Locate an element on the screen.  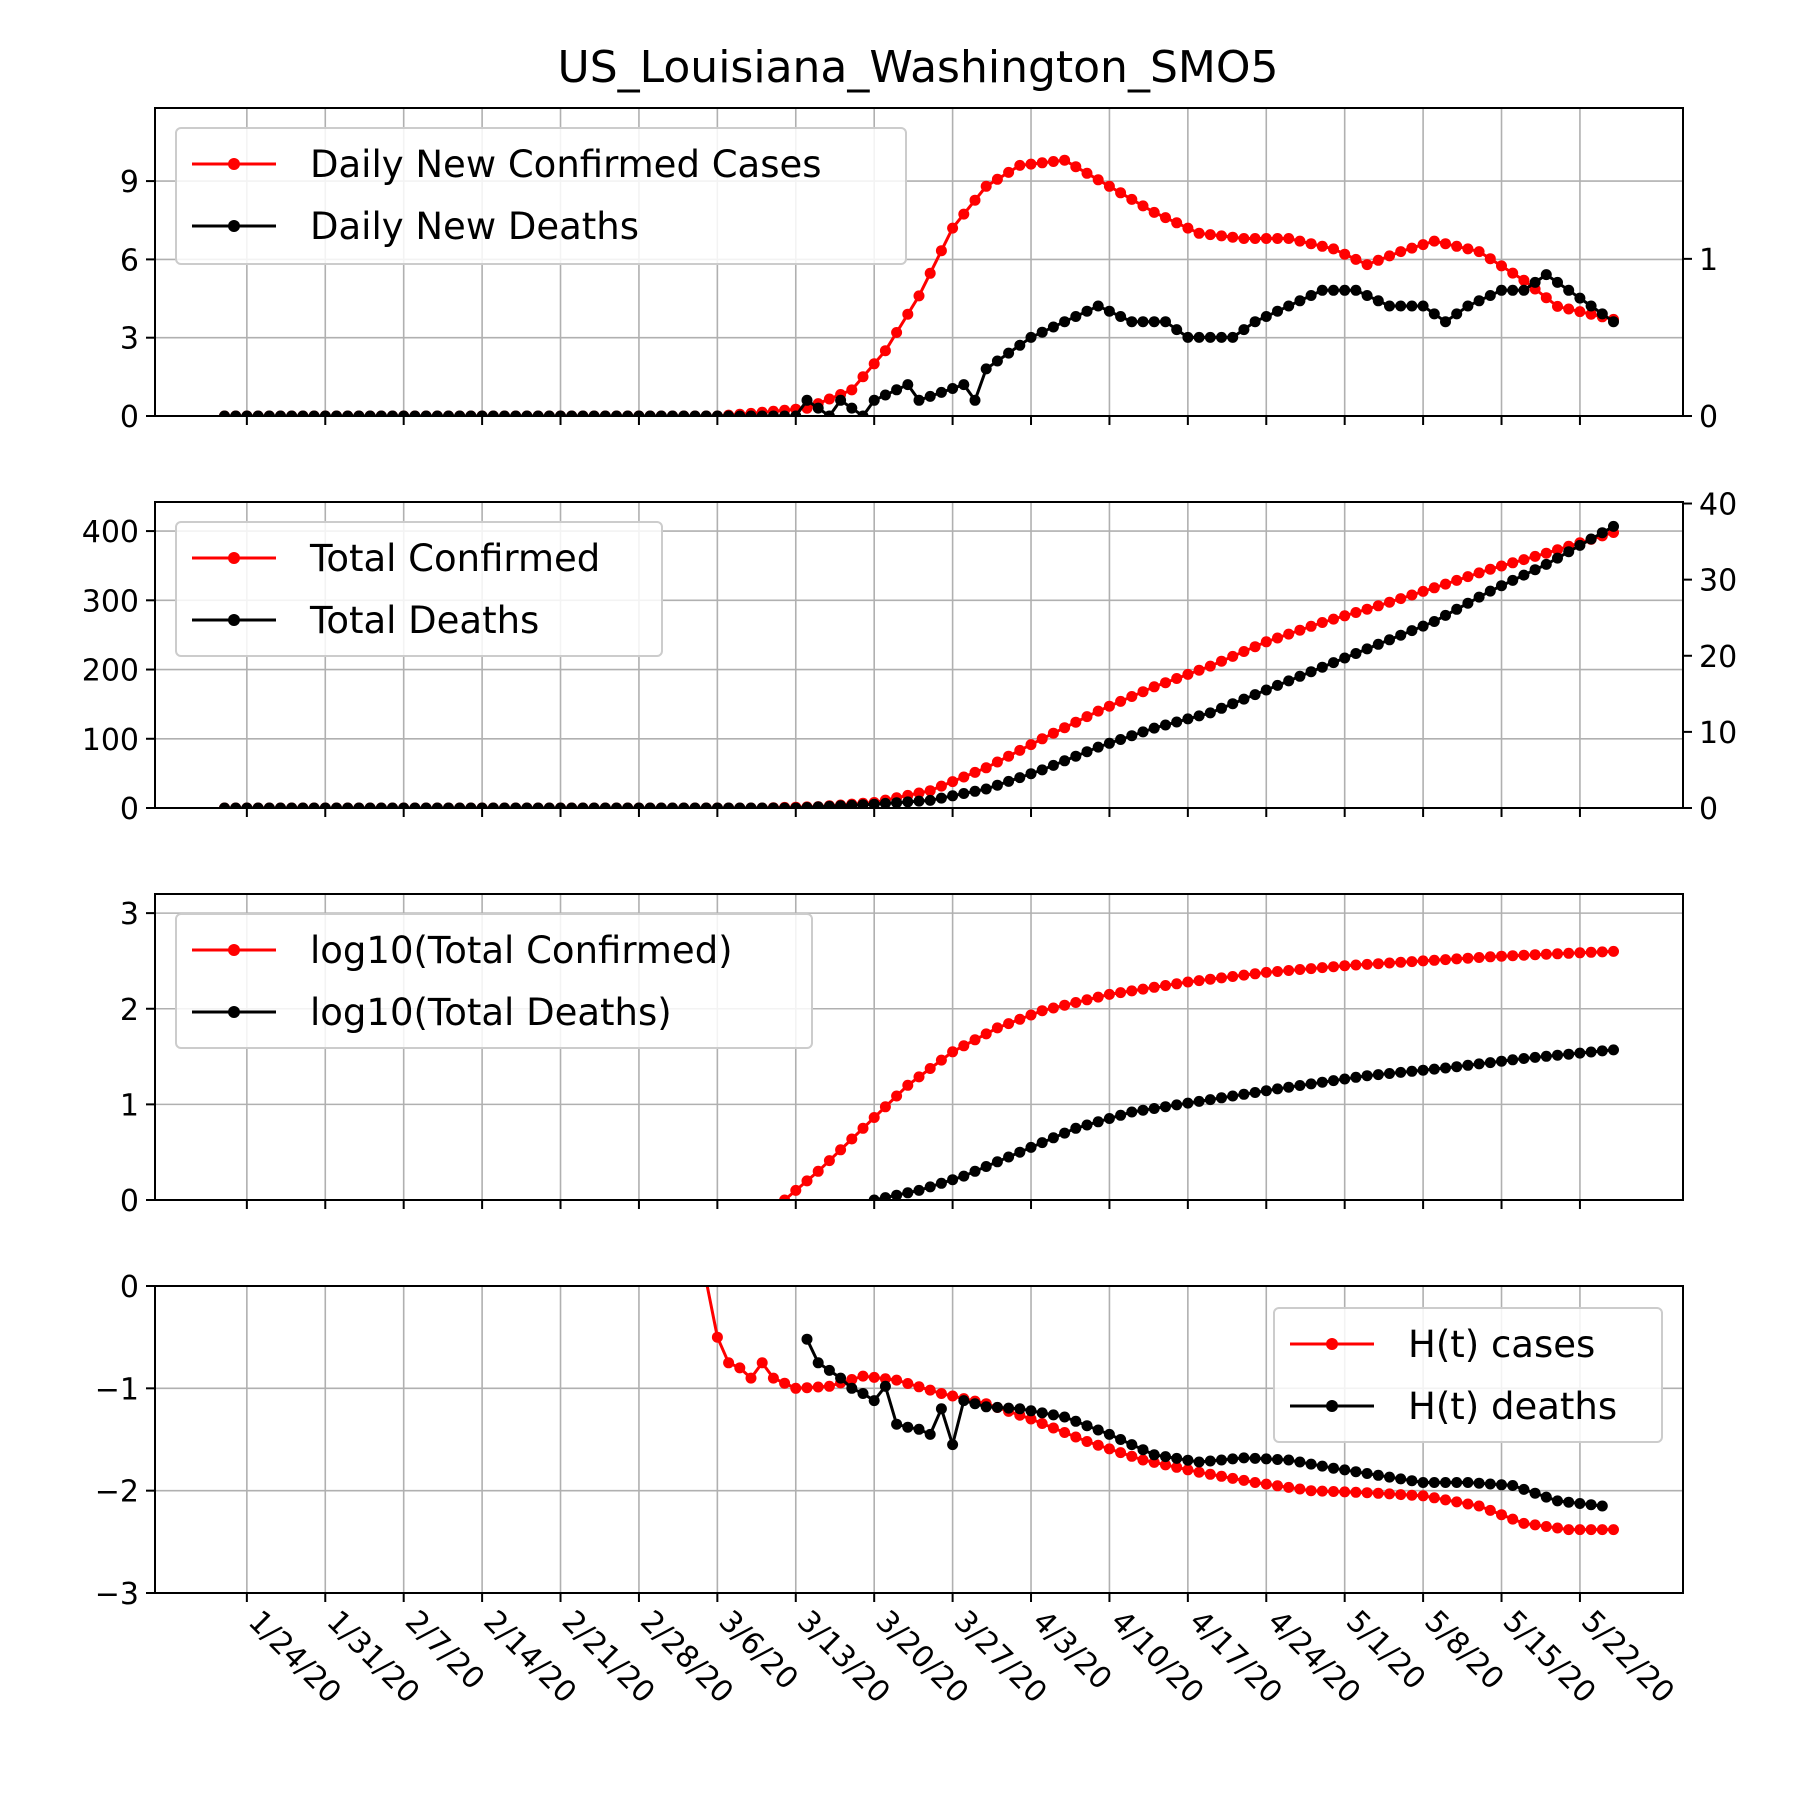
y-tick-label: 1 is located at coordinates (129, 1105).